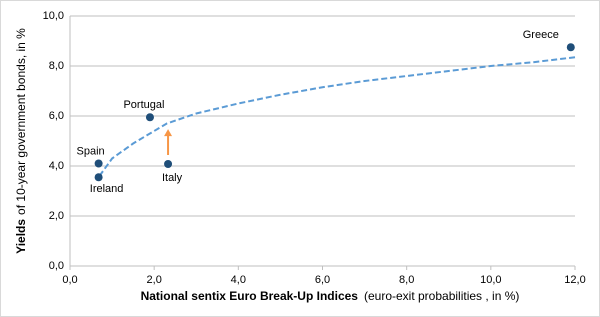  What do you see at coordinates (56, 166) in the screenshot?
I see `y-tick-label: 4,0` at bounding box center [56, 166].